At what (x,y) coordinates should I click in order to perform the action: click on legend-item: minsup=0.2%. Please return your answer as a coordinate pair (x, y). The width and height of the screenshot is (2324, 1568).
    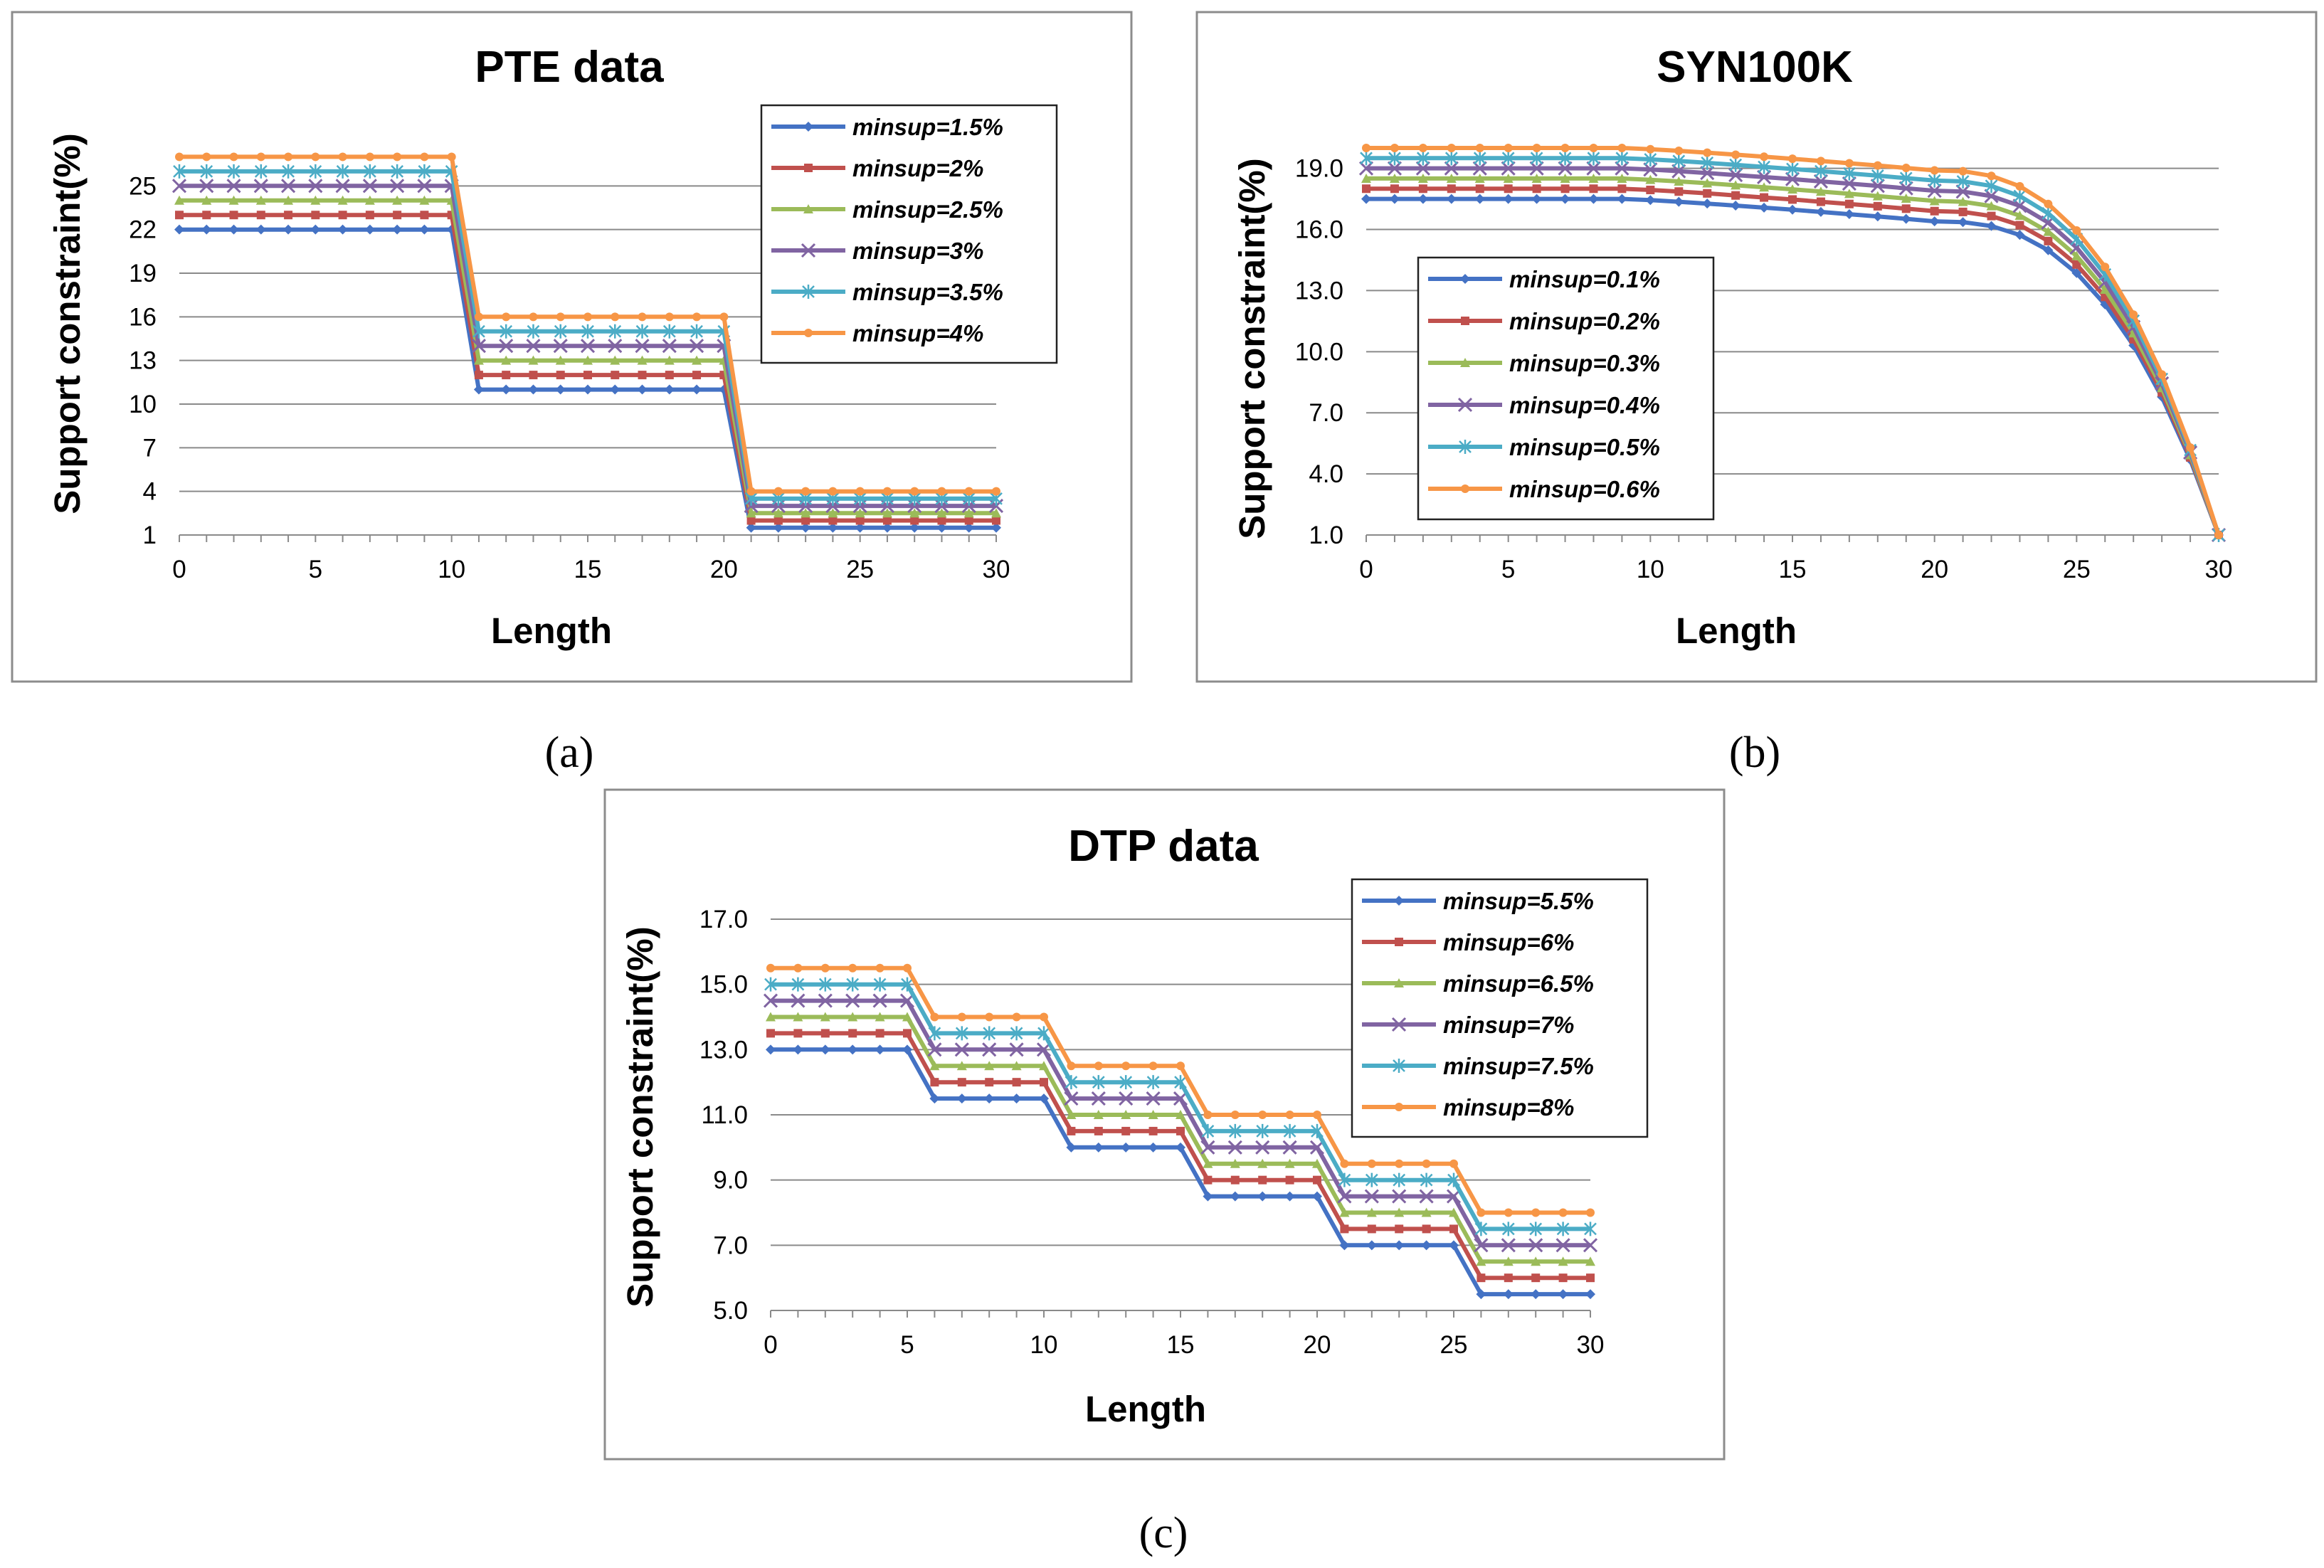
    Looking at the image, I should click on (1544, 321).